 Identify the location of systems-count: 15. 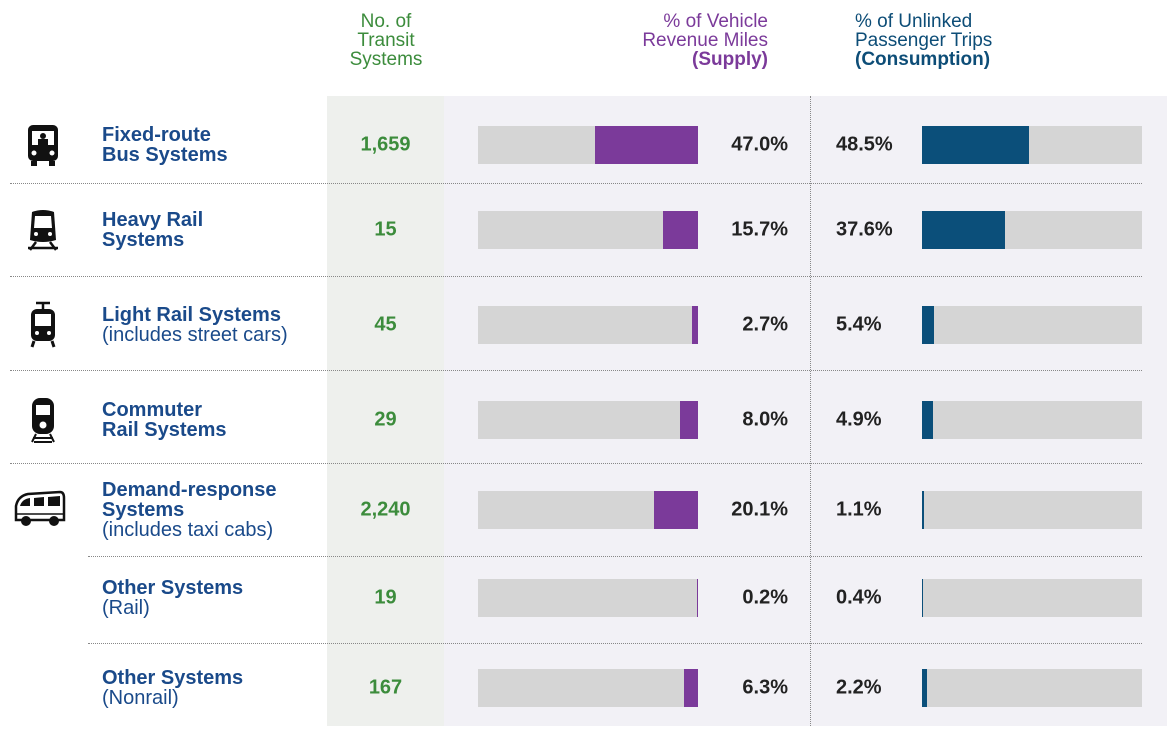
(385, 229).